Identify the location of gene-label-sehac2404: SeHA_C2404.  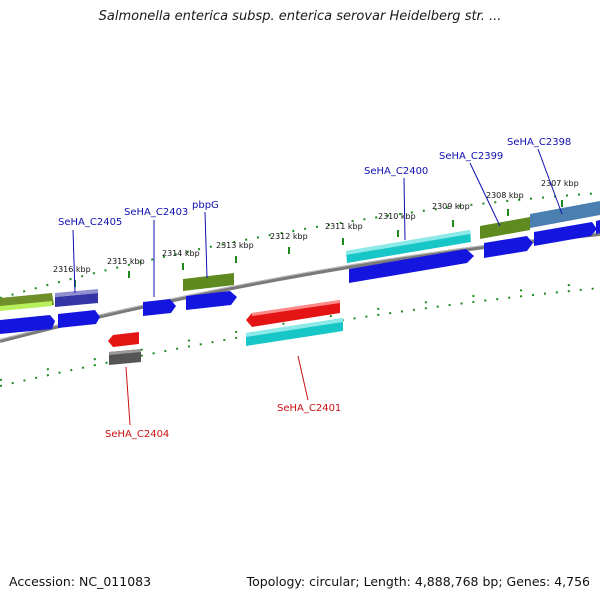
(137, 434).